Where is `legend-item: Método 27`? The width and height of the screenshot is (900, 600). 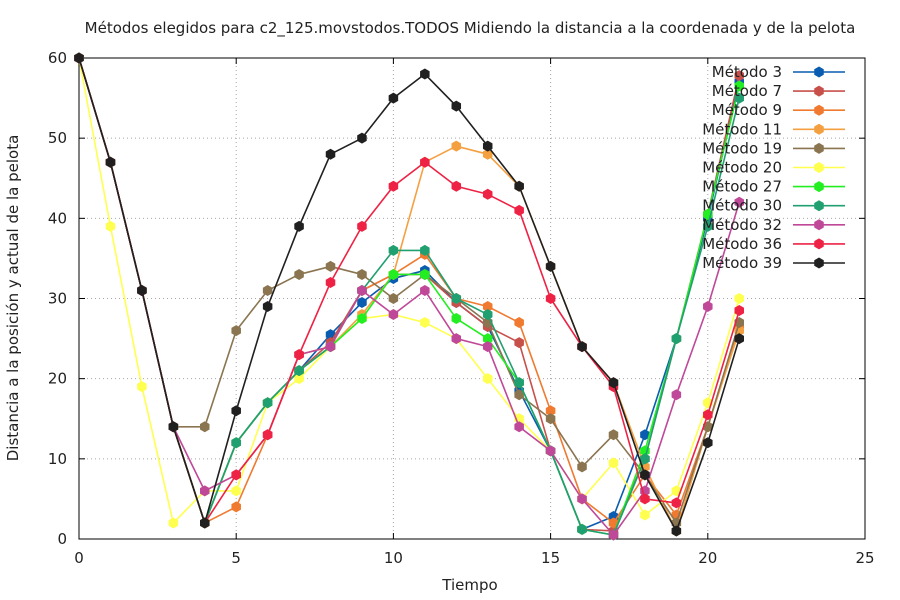 legend-item: Método 27 is located at coordinates (773, 187).